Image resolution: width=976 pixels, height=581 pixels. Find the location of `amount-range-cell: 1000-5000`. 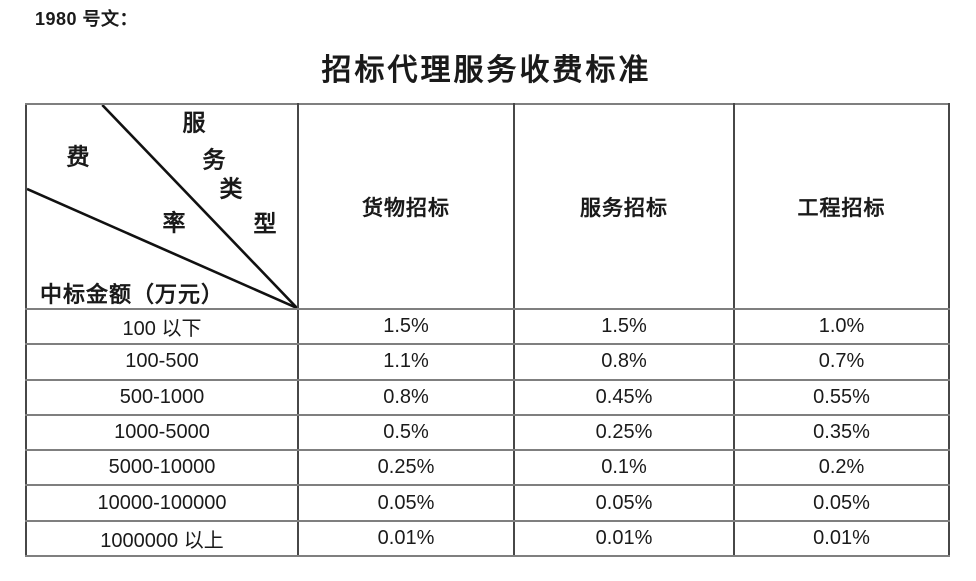

amount-range-cell: 1000-5000 is located at coordinates (162, 432).